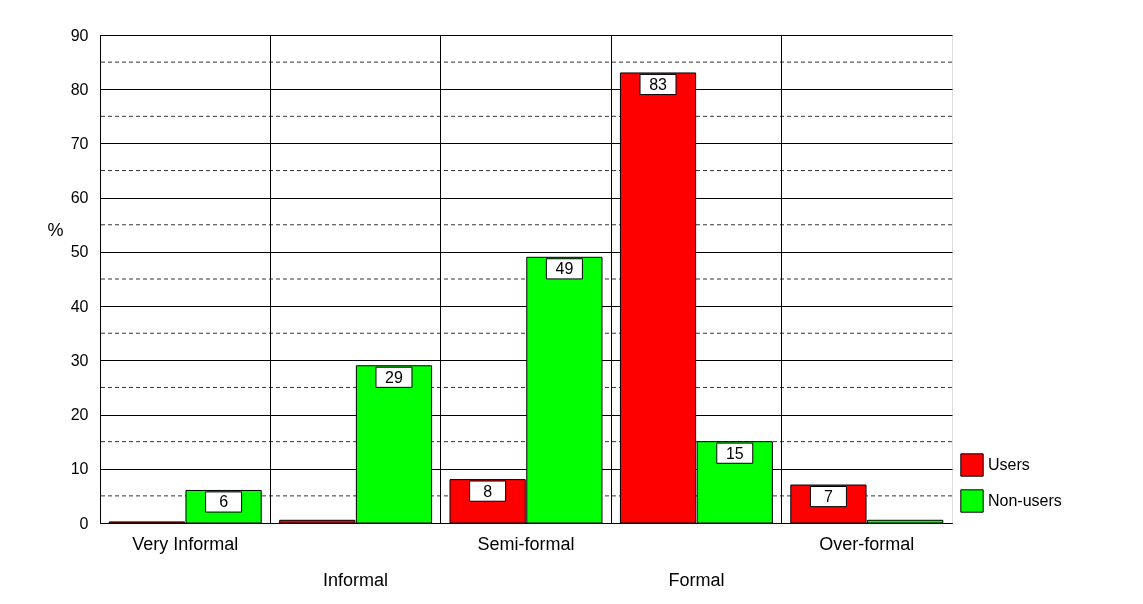 The width and height of the screenshot is (1143, 604). Describe the element at coordinates (185, 544) in the screenshot. I see `x-tick-label: Very Informal` at that location.